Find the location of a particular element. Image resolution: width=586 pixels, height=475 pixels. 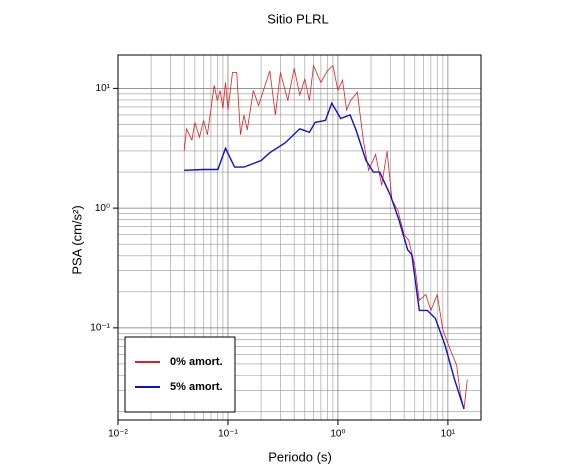

legend-label: 0% amort. is located at coordinates (196, 362).